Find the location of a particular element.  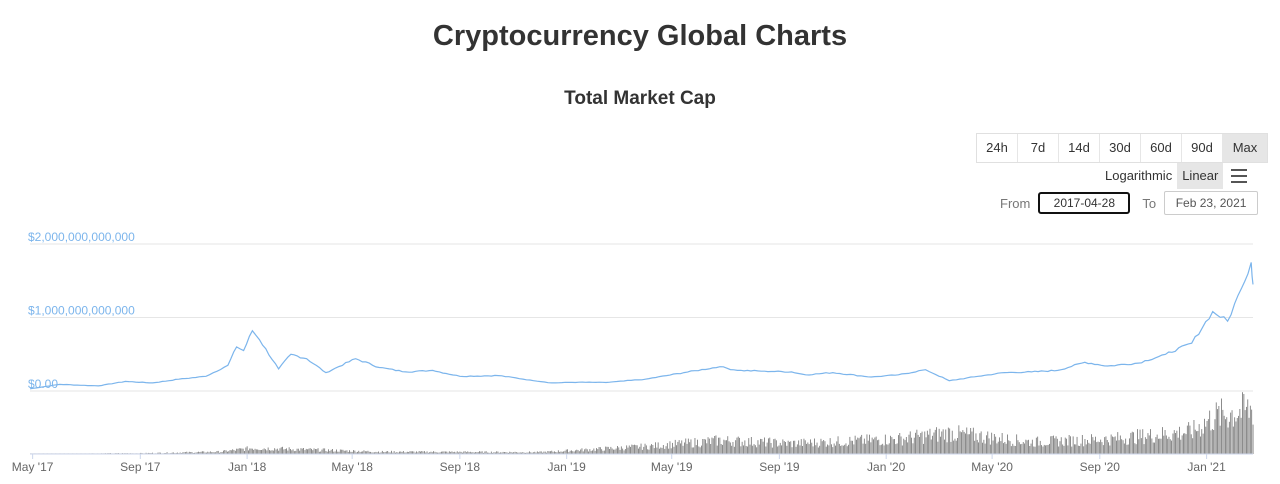

range-button-24h: 24h is located at coordinates (997, 148).